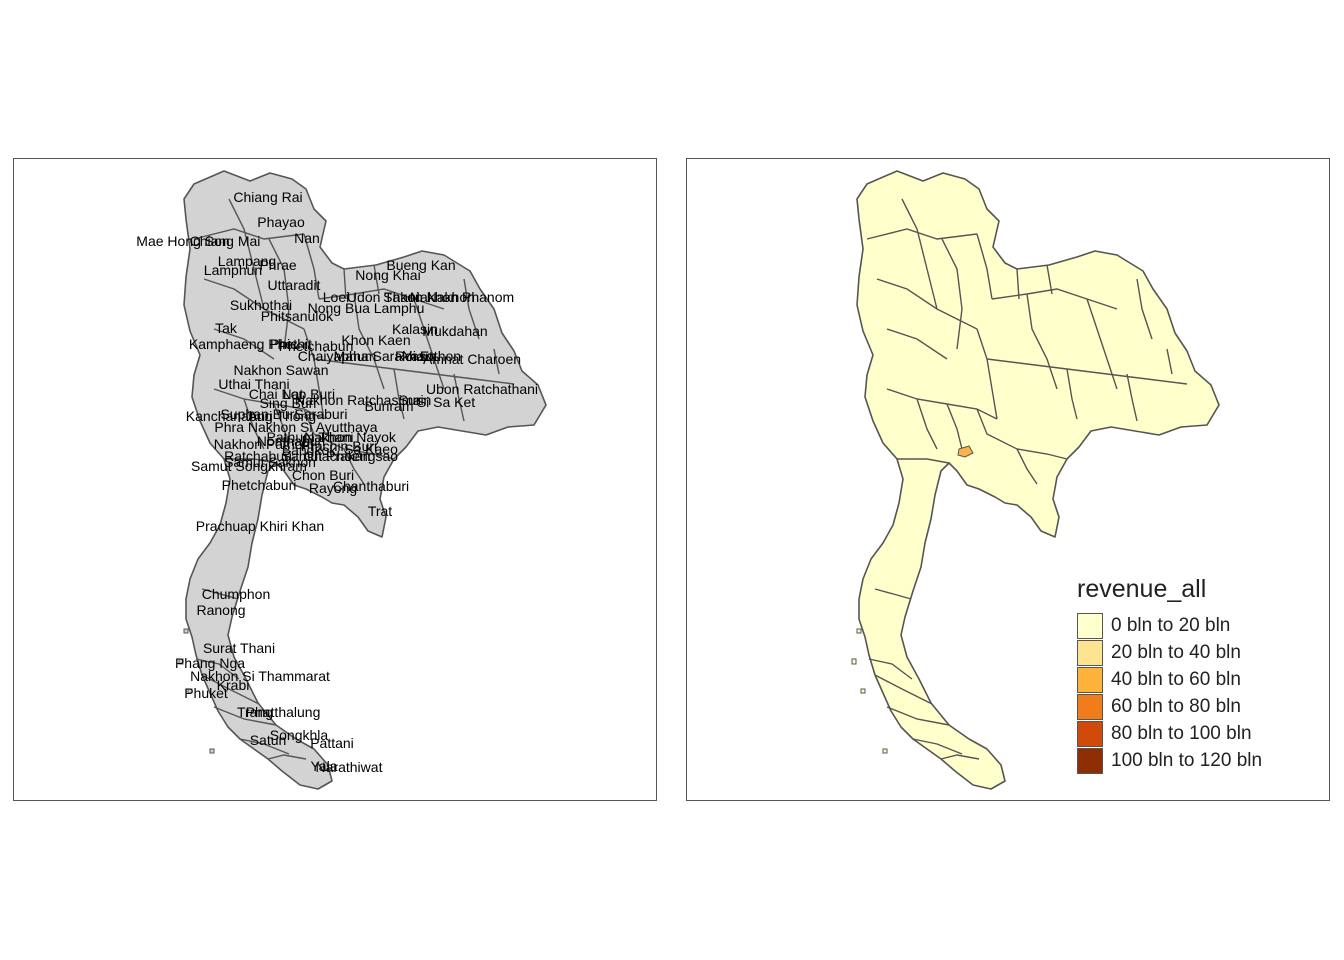 This screenshot has height=960, width=1344. I want to click on province-label: Krabi, so click(233, 685).